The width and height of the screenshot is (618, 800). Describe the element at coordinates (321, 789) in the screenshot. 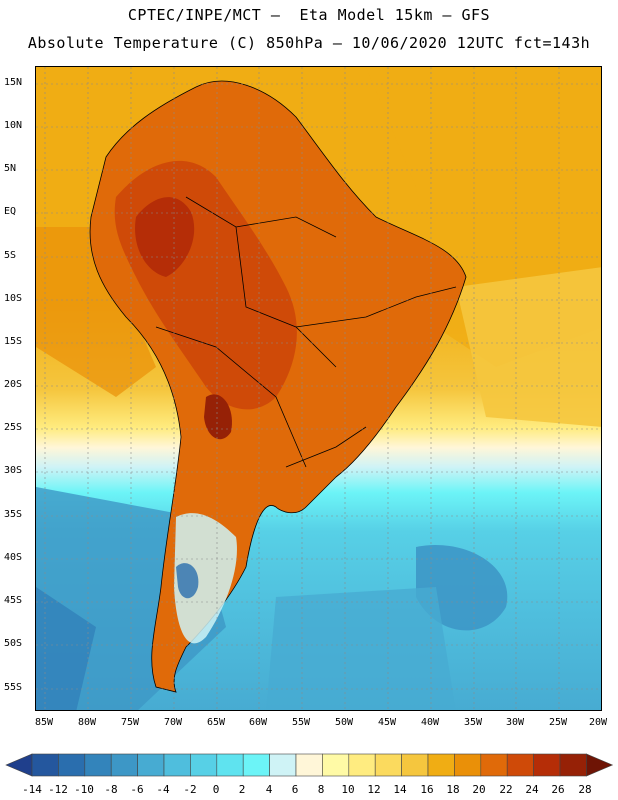

I see `legend-label-8: 8` at that location.